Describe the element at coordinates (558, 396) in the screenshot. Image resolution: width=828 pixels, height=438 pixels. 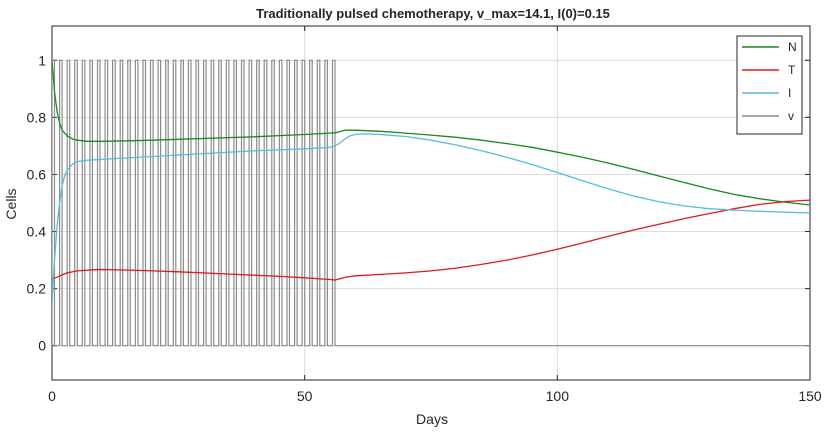
I see `x-tick-label: 100` at that location.